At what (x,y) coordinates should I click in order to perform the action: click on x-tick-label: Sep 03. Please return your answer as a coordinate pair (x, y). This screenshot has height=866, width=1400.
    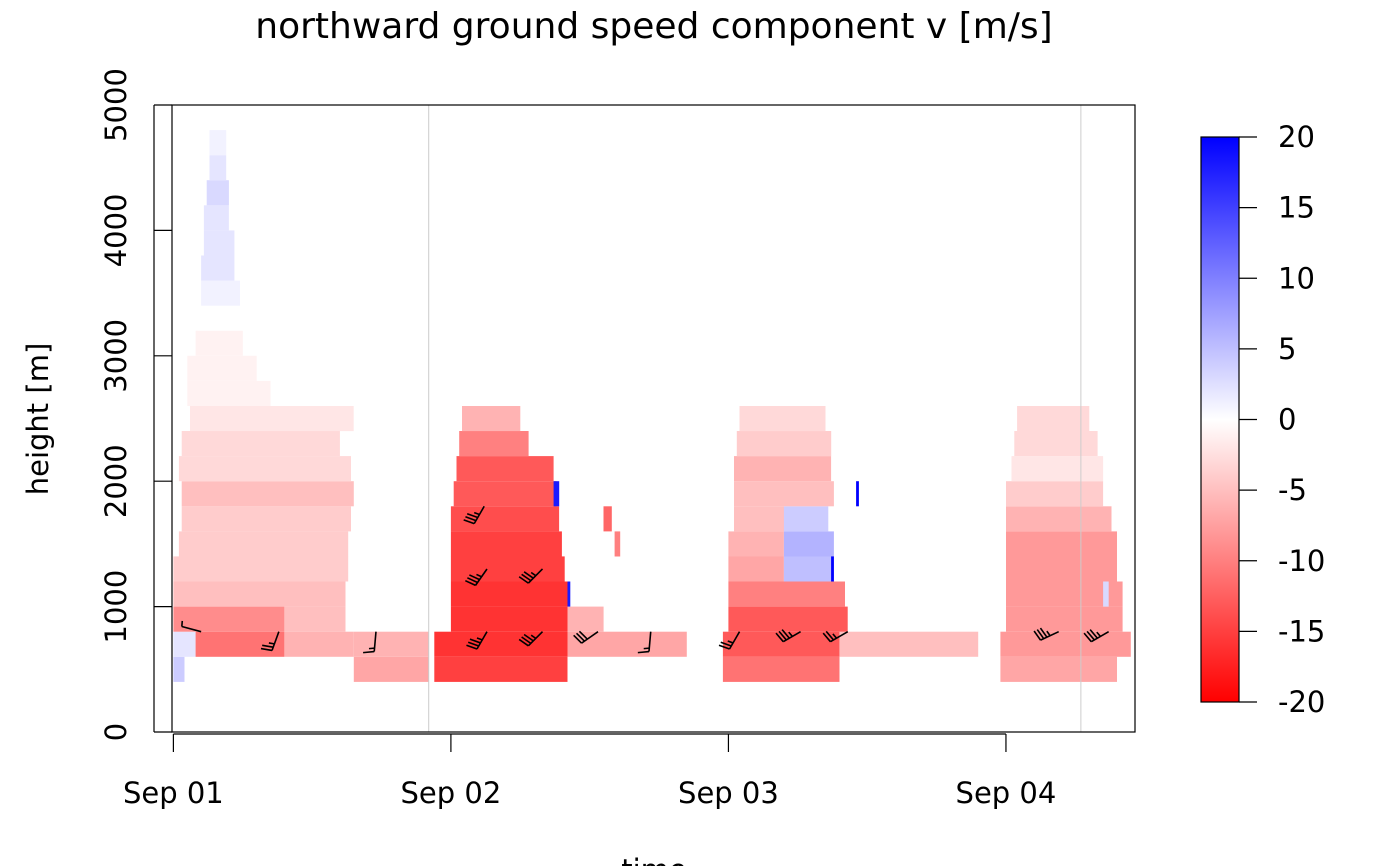
    Looking at the image, I should click on (728, 793).